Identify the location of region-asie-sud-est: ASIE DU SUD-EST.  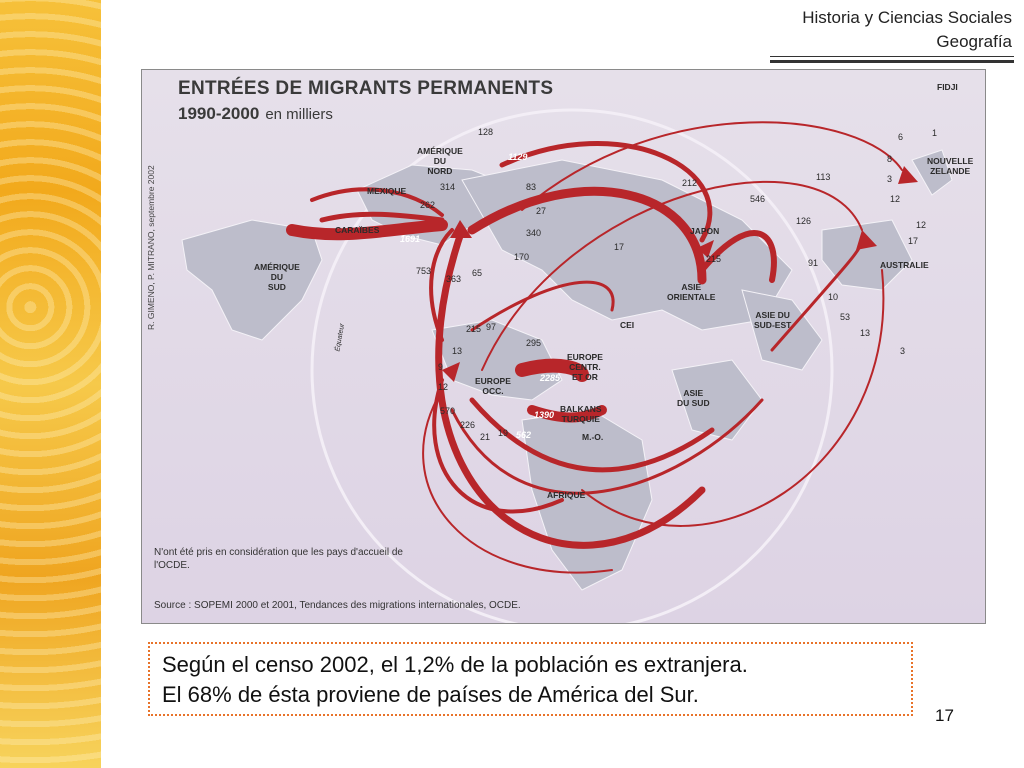
(773, 320).